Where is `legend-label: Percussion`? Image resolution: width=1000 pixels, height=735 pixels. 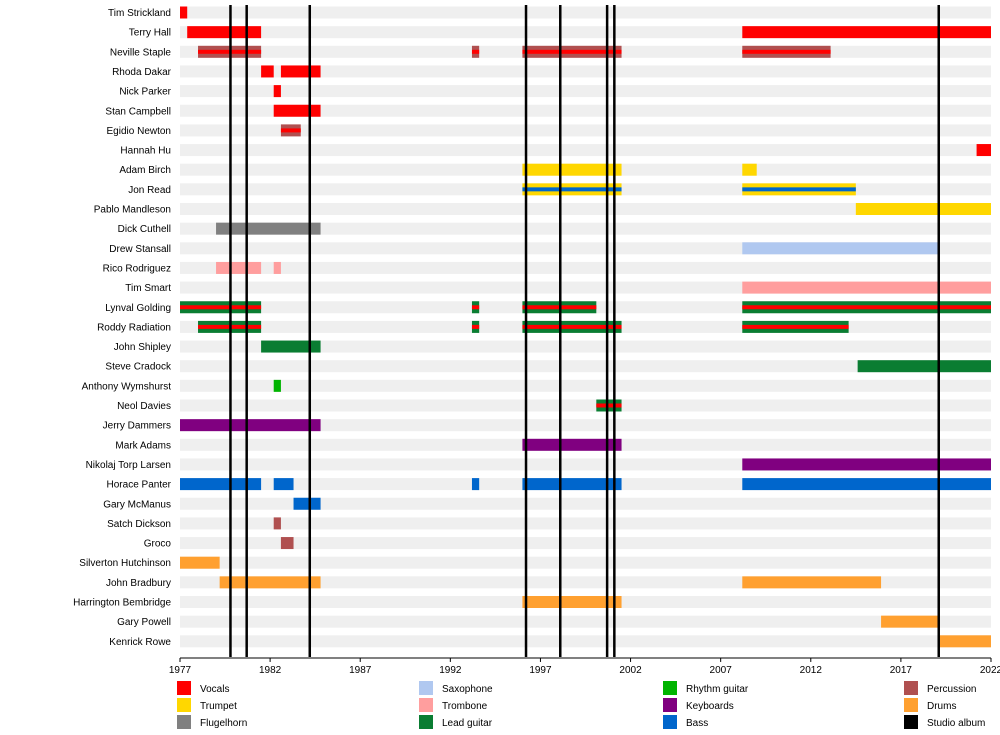 legend-label: Percussion is located at coordinates (951, 689).